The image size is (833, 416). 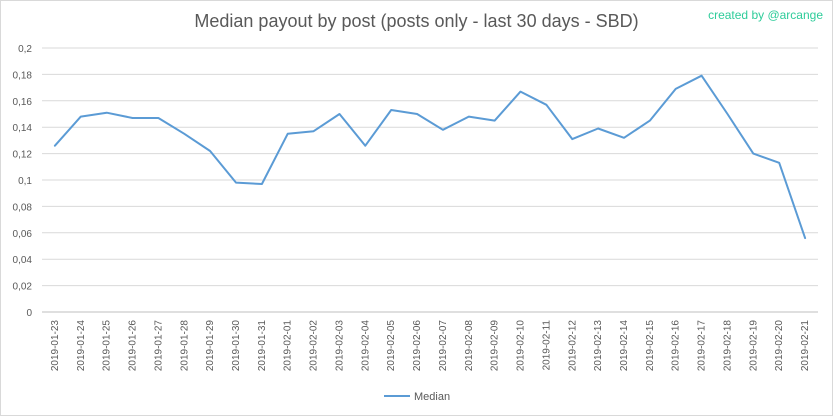 I want to click on x-tick-label: 2019-02-04, so click(x=365, y=346).